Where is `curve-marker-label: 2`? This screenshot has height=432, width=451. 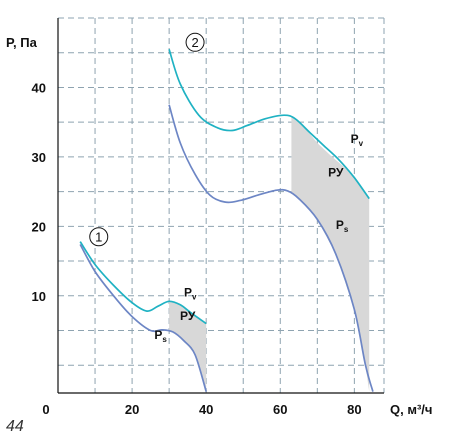
curve-marker-label: 2 is located at coordinates (194, 42).